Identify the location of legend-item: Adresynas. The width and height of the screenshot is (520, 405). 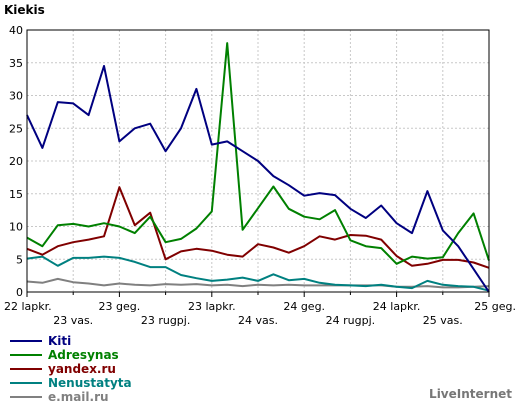
(71, 355).